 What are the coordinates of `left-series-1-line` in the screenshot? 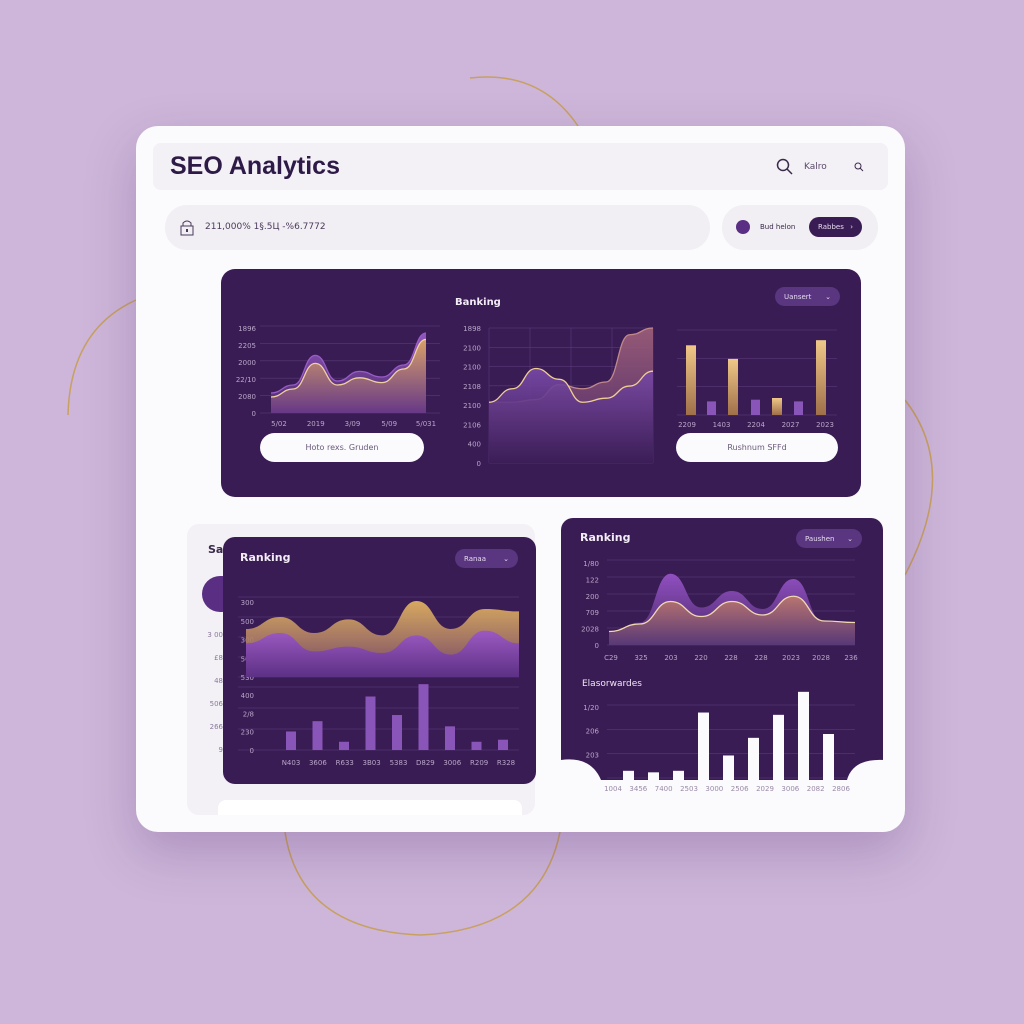 It's located at (348, 363).